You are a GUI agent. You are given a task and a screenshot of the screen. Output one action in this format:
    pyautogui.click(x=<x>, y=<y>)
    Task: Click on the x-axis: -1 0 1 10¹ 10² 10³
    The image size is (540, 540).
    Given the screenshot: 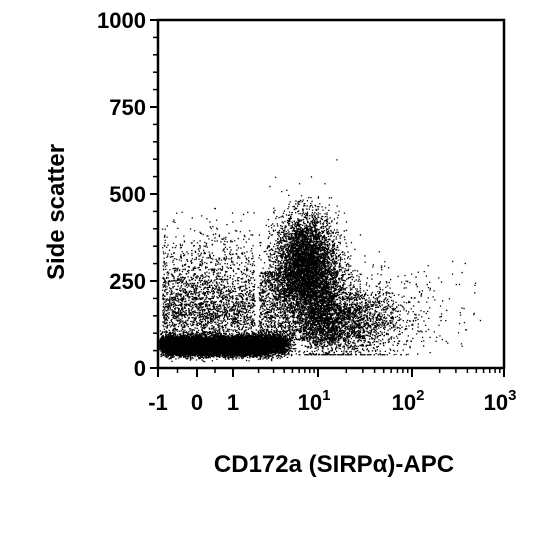 What is the action you would take?
    pyautogui.click(x=332, y=391)
    